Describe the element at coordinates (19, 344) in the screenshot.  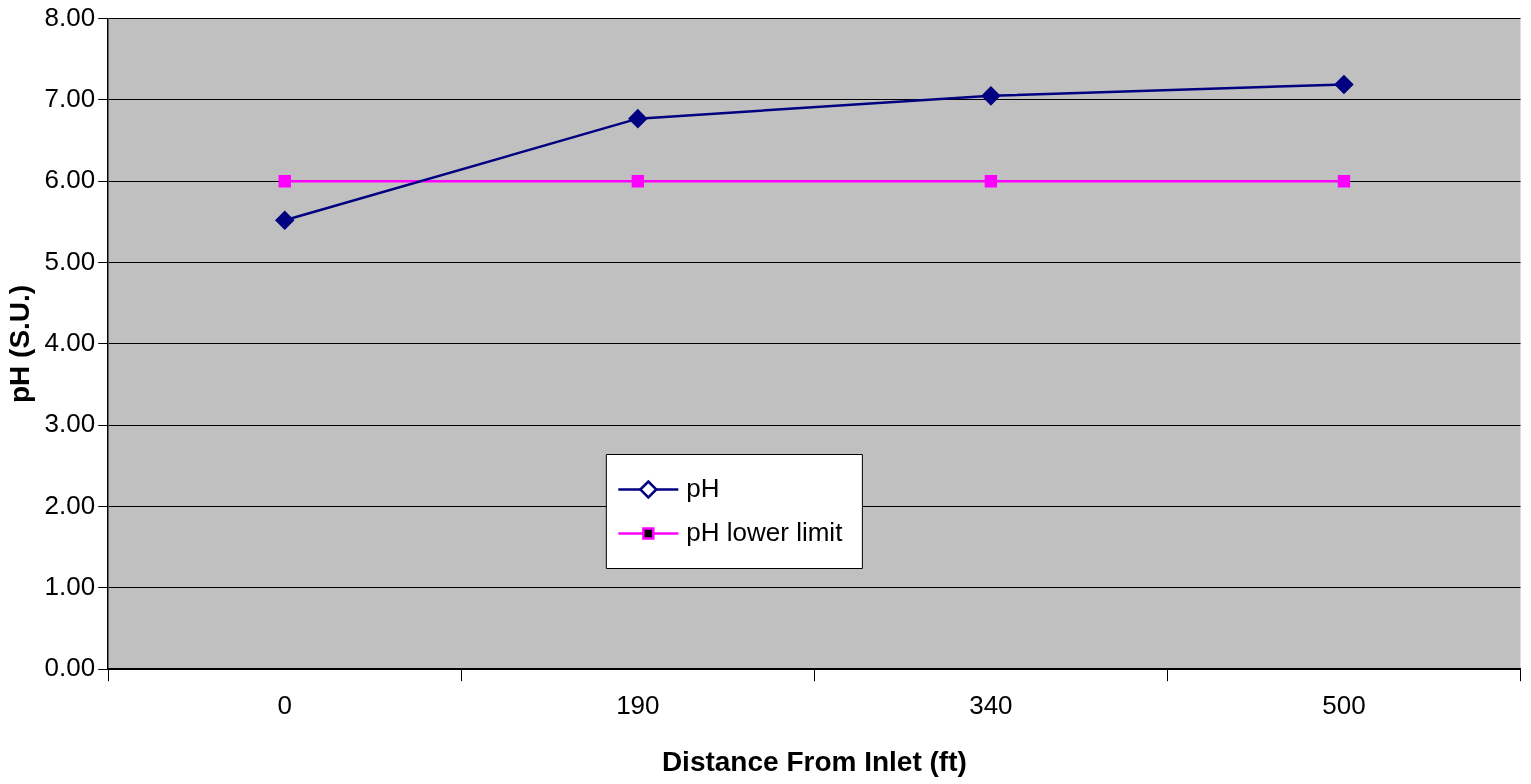
I see `y-axis-title: pH (S.U.)` at that location.